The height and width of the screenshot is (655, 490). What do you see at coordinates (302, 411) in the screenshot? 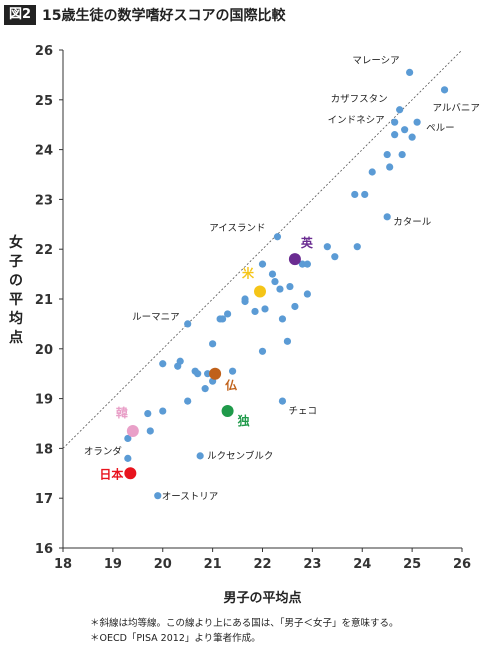
I see `country-label: チェコ` at bounding box center [302, 411].